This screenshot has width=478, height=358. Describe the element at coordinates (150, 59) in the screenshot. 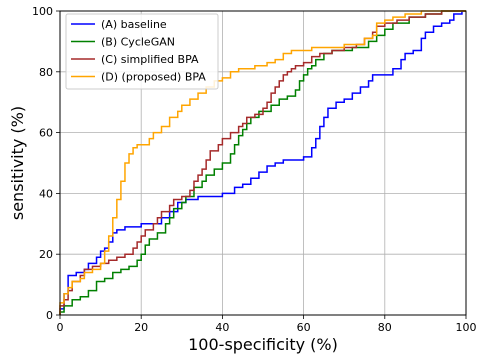

I see `legend-label-3: (C) simplified BPA` at that location.